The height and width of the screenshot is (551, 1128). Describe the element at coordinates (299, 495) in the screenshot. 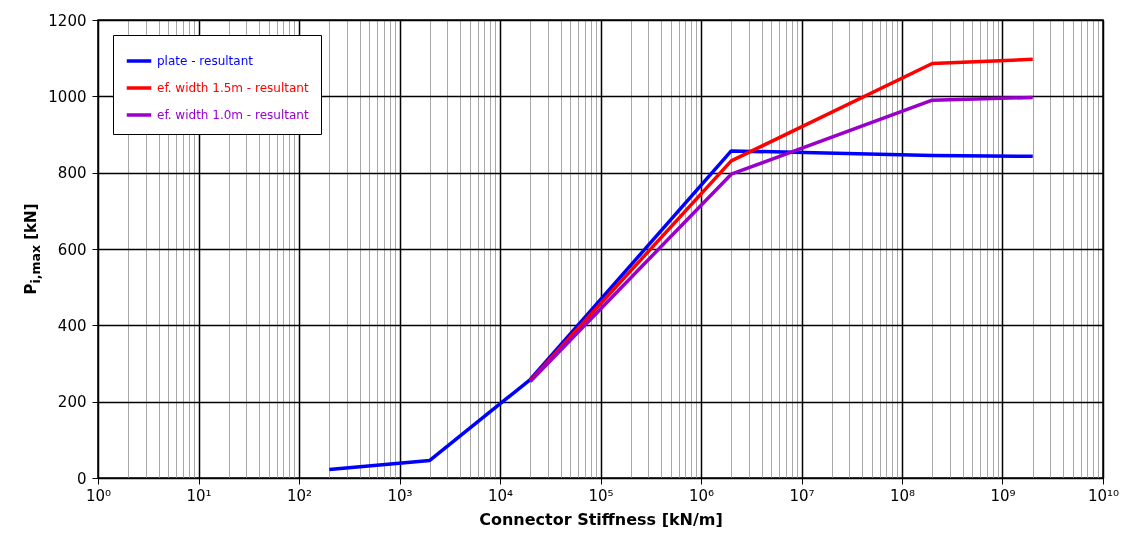

I see `x-tick-label: 10²` at that location.